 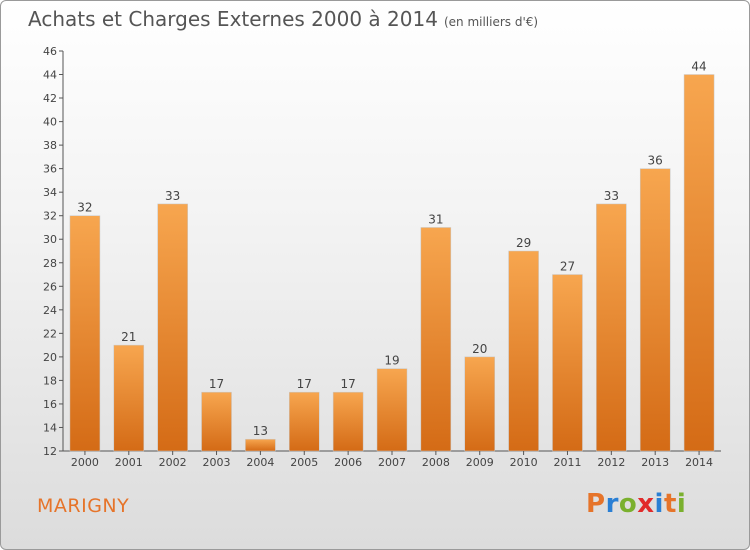 What do you see at coordinates (698, 67) in the screenshot?
I see `bar-value-label: 44` at bounding box center [698, 67].